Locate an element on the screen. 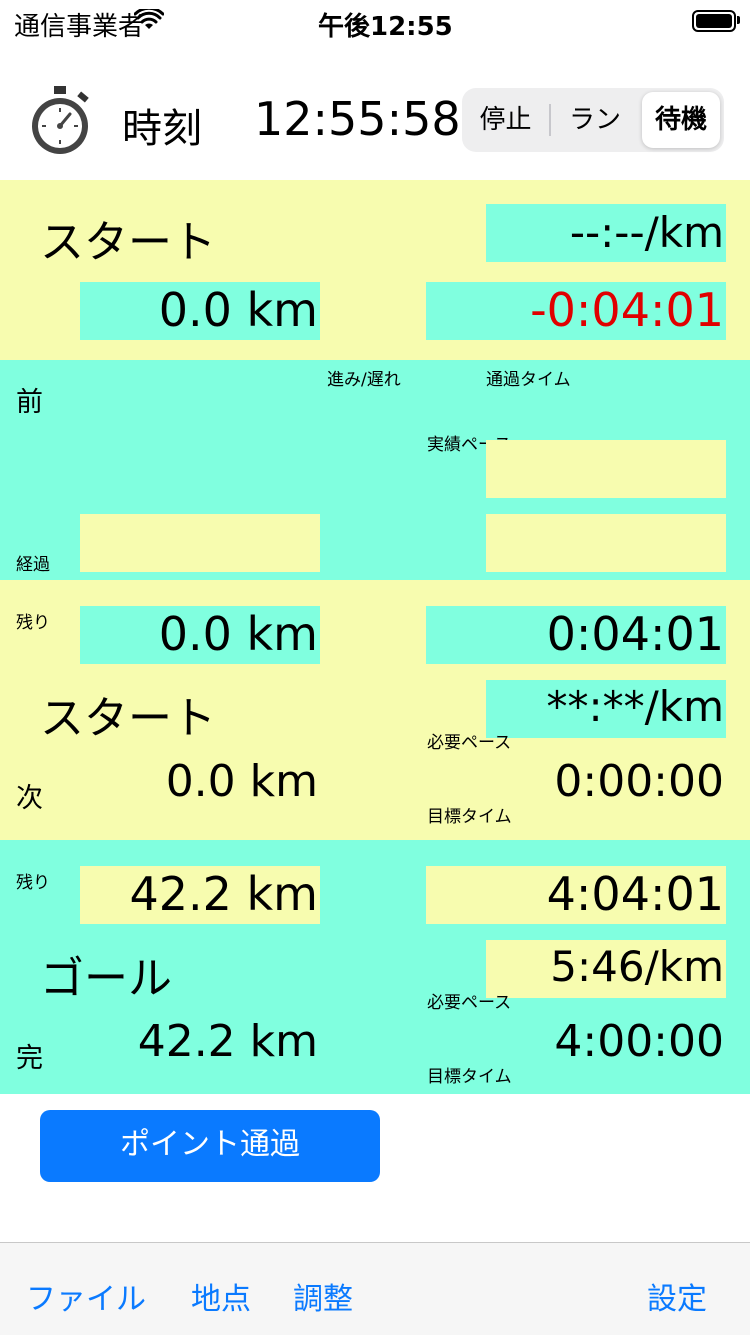 The height and width of the screenshot is (1335, 750). goal-point-name: ゴール is located at coordinates (106, 978).